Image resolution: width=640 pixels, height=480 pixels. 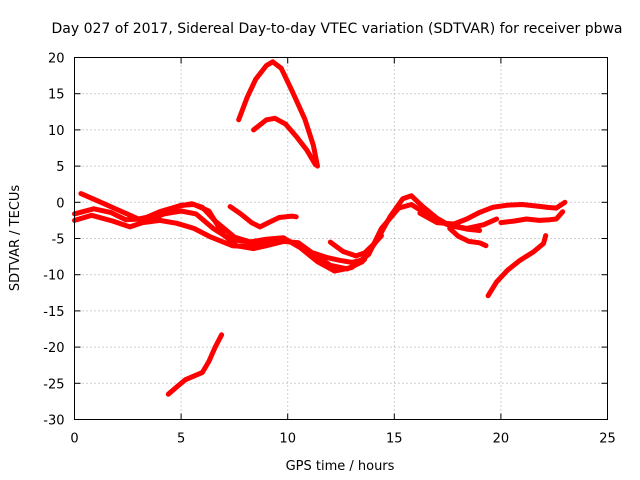 I want to click on y-axis-title: SDTVAR / TECUs, so click(x=15, y=238).